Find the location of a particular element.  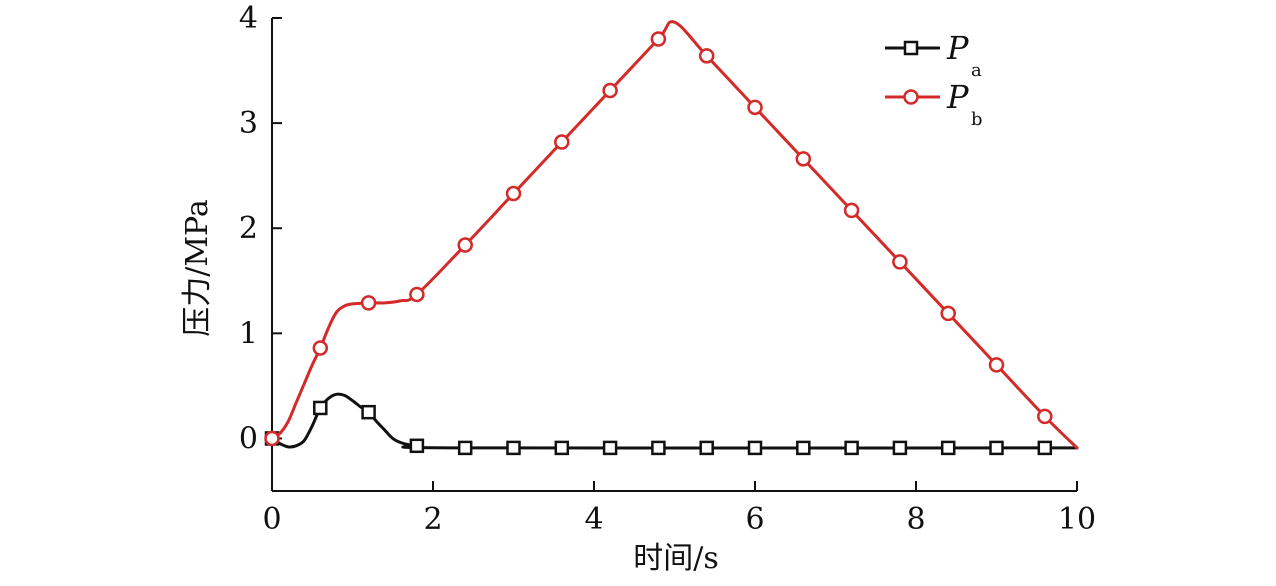

series-pa is located at coordinates (671, 424).